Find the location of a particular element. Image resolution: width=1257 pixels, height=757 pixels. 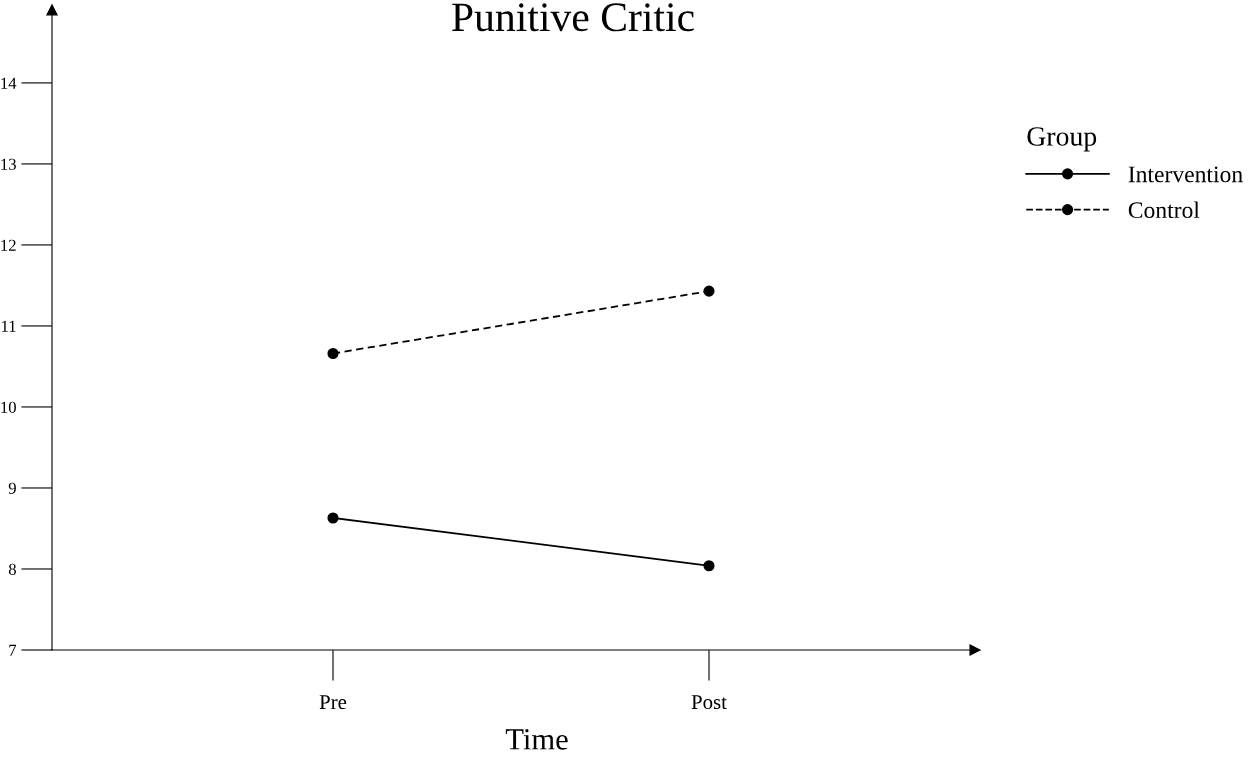

y-tick-label: 10 is located at coordinates (8, 407).